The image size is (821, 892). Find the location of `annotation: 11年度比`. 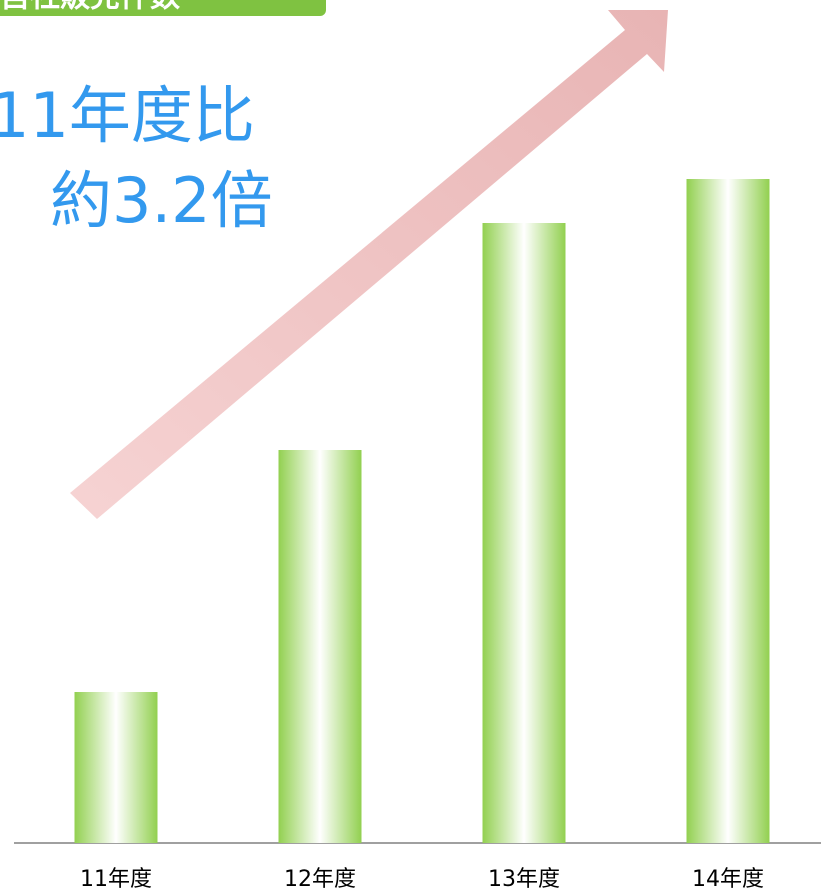

annotation: 11年度比 is located at coordinates (127, 115).